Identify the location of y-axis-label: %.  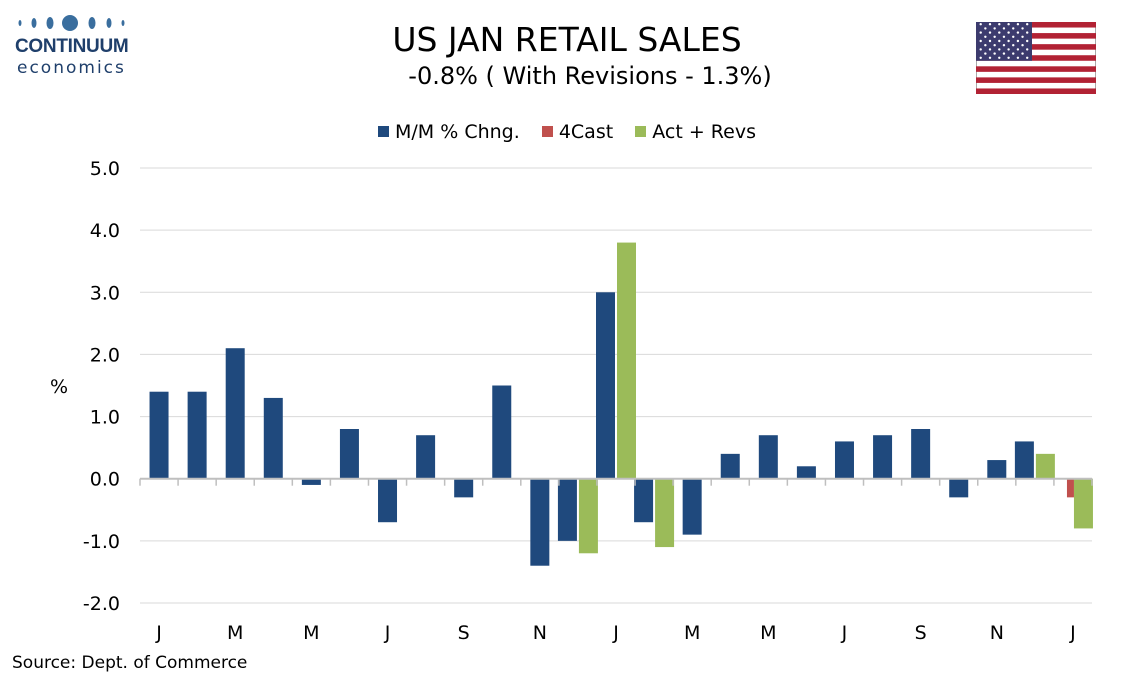
(59, 387).